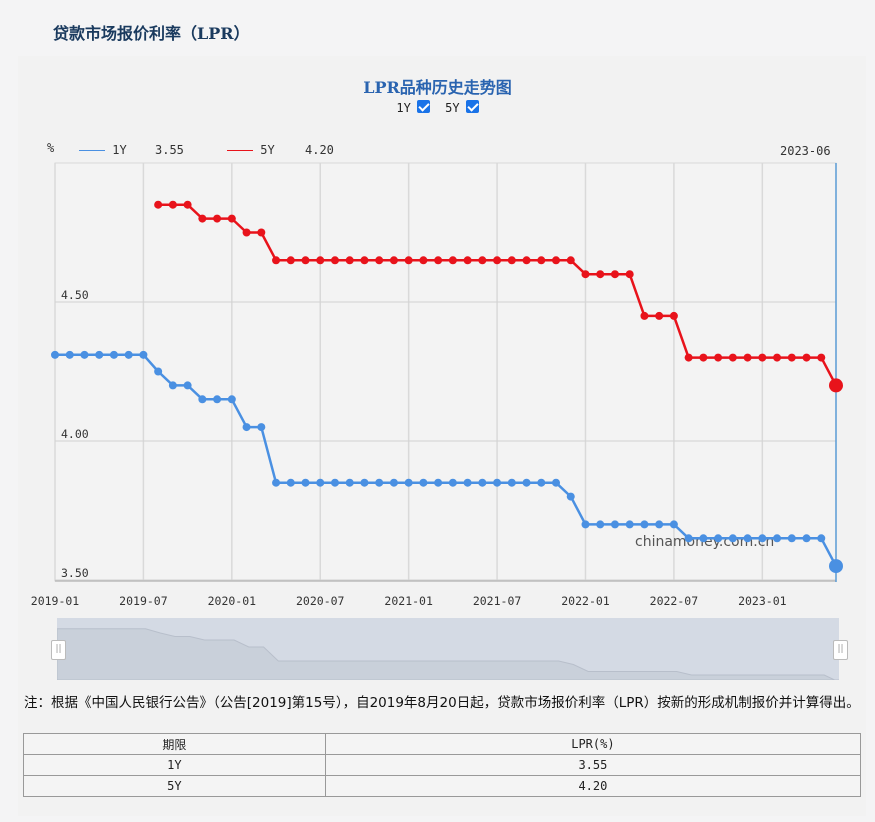 This screenshot has width=875, height=822. I want to click on svg-text: 2021-07, so click(497, 601).